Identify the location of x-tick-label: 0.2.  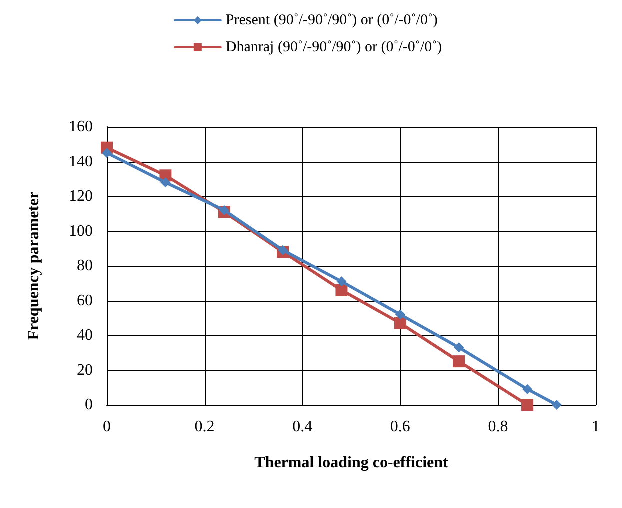
(204, 427).